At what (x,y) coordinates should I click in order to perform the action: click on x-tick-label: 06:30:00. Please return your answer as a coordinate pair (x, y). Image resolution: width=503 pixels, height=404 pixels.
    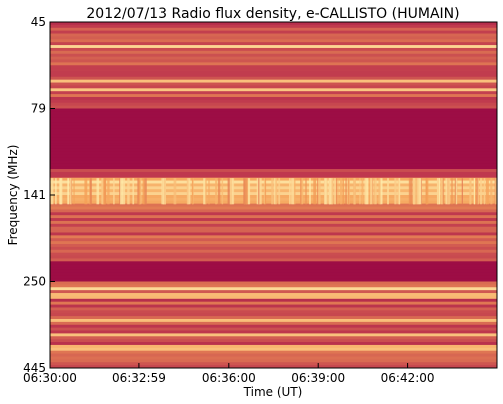
    Looking at the image, I should click on (50, 378).